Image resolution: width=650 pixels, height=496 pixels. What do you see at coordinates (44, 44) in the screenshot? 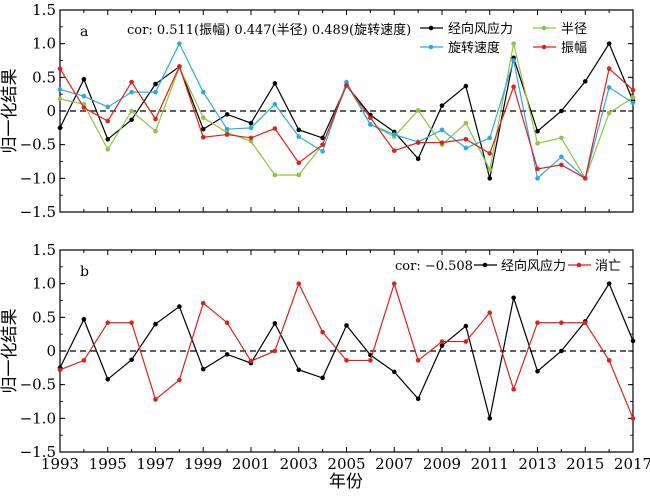
I see `panel-a-y-tick-label: 1.0` at bounding box center [44, 44].